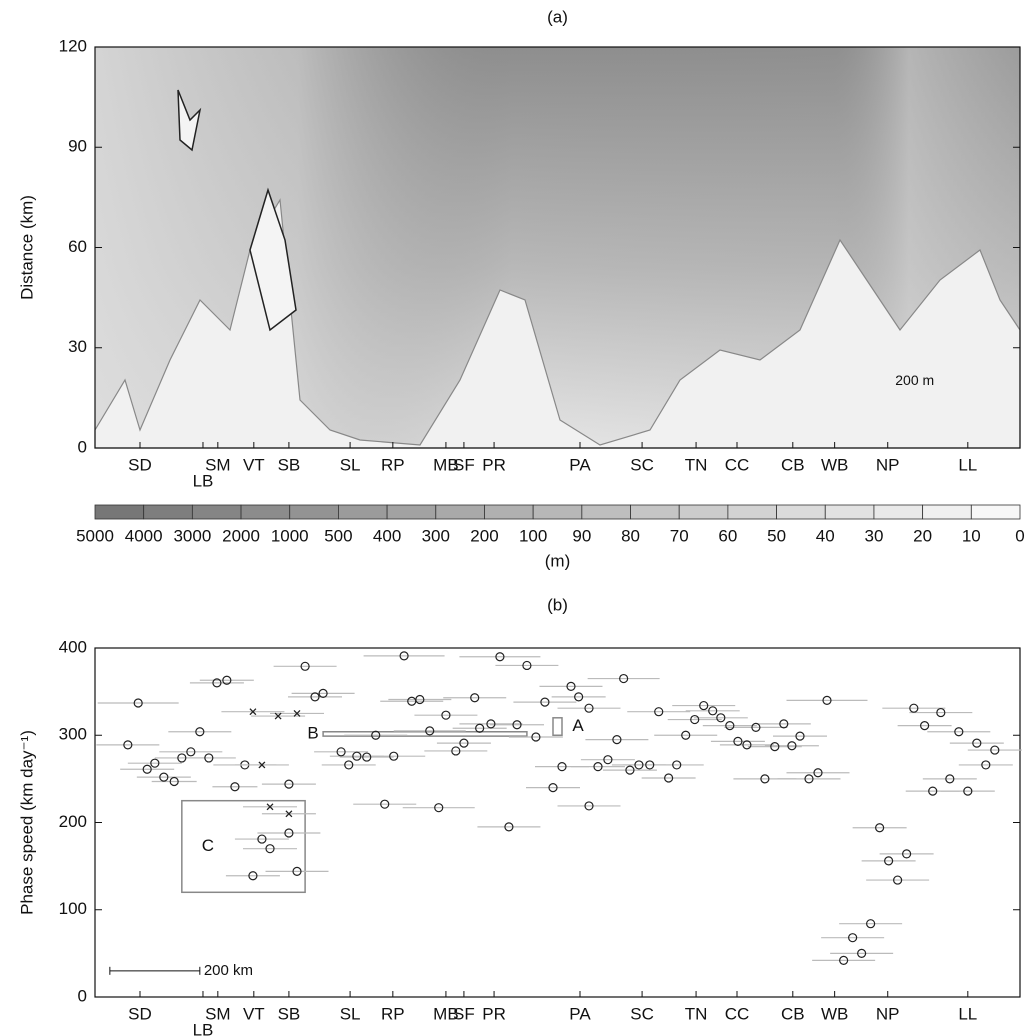 The height and width of the screenshot is (1036, 1026). I want to click on colorbar-tick-label: 400, so click(387, 535).